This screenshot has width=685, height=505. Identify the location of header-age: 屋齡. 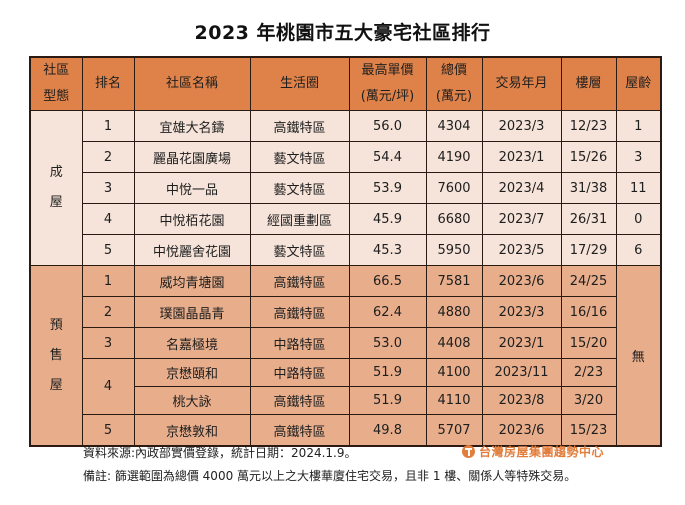
(638, 83).